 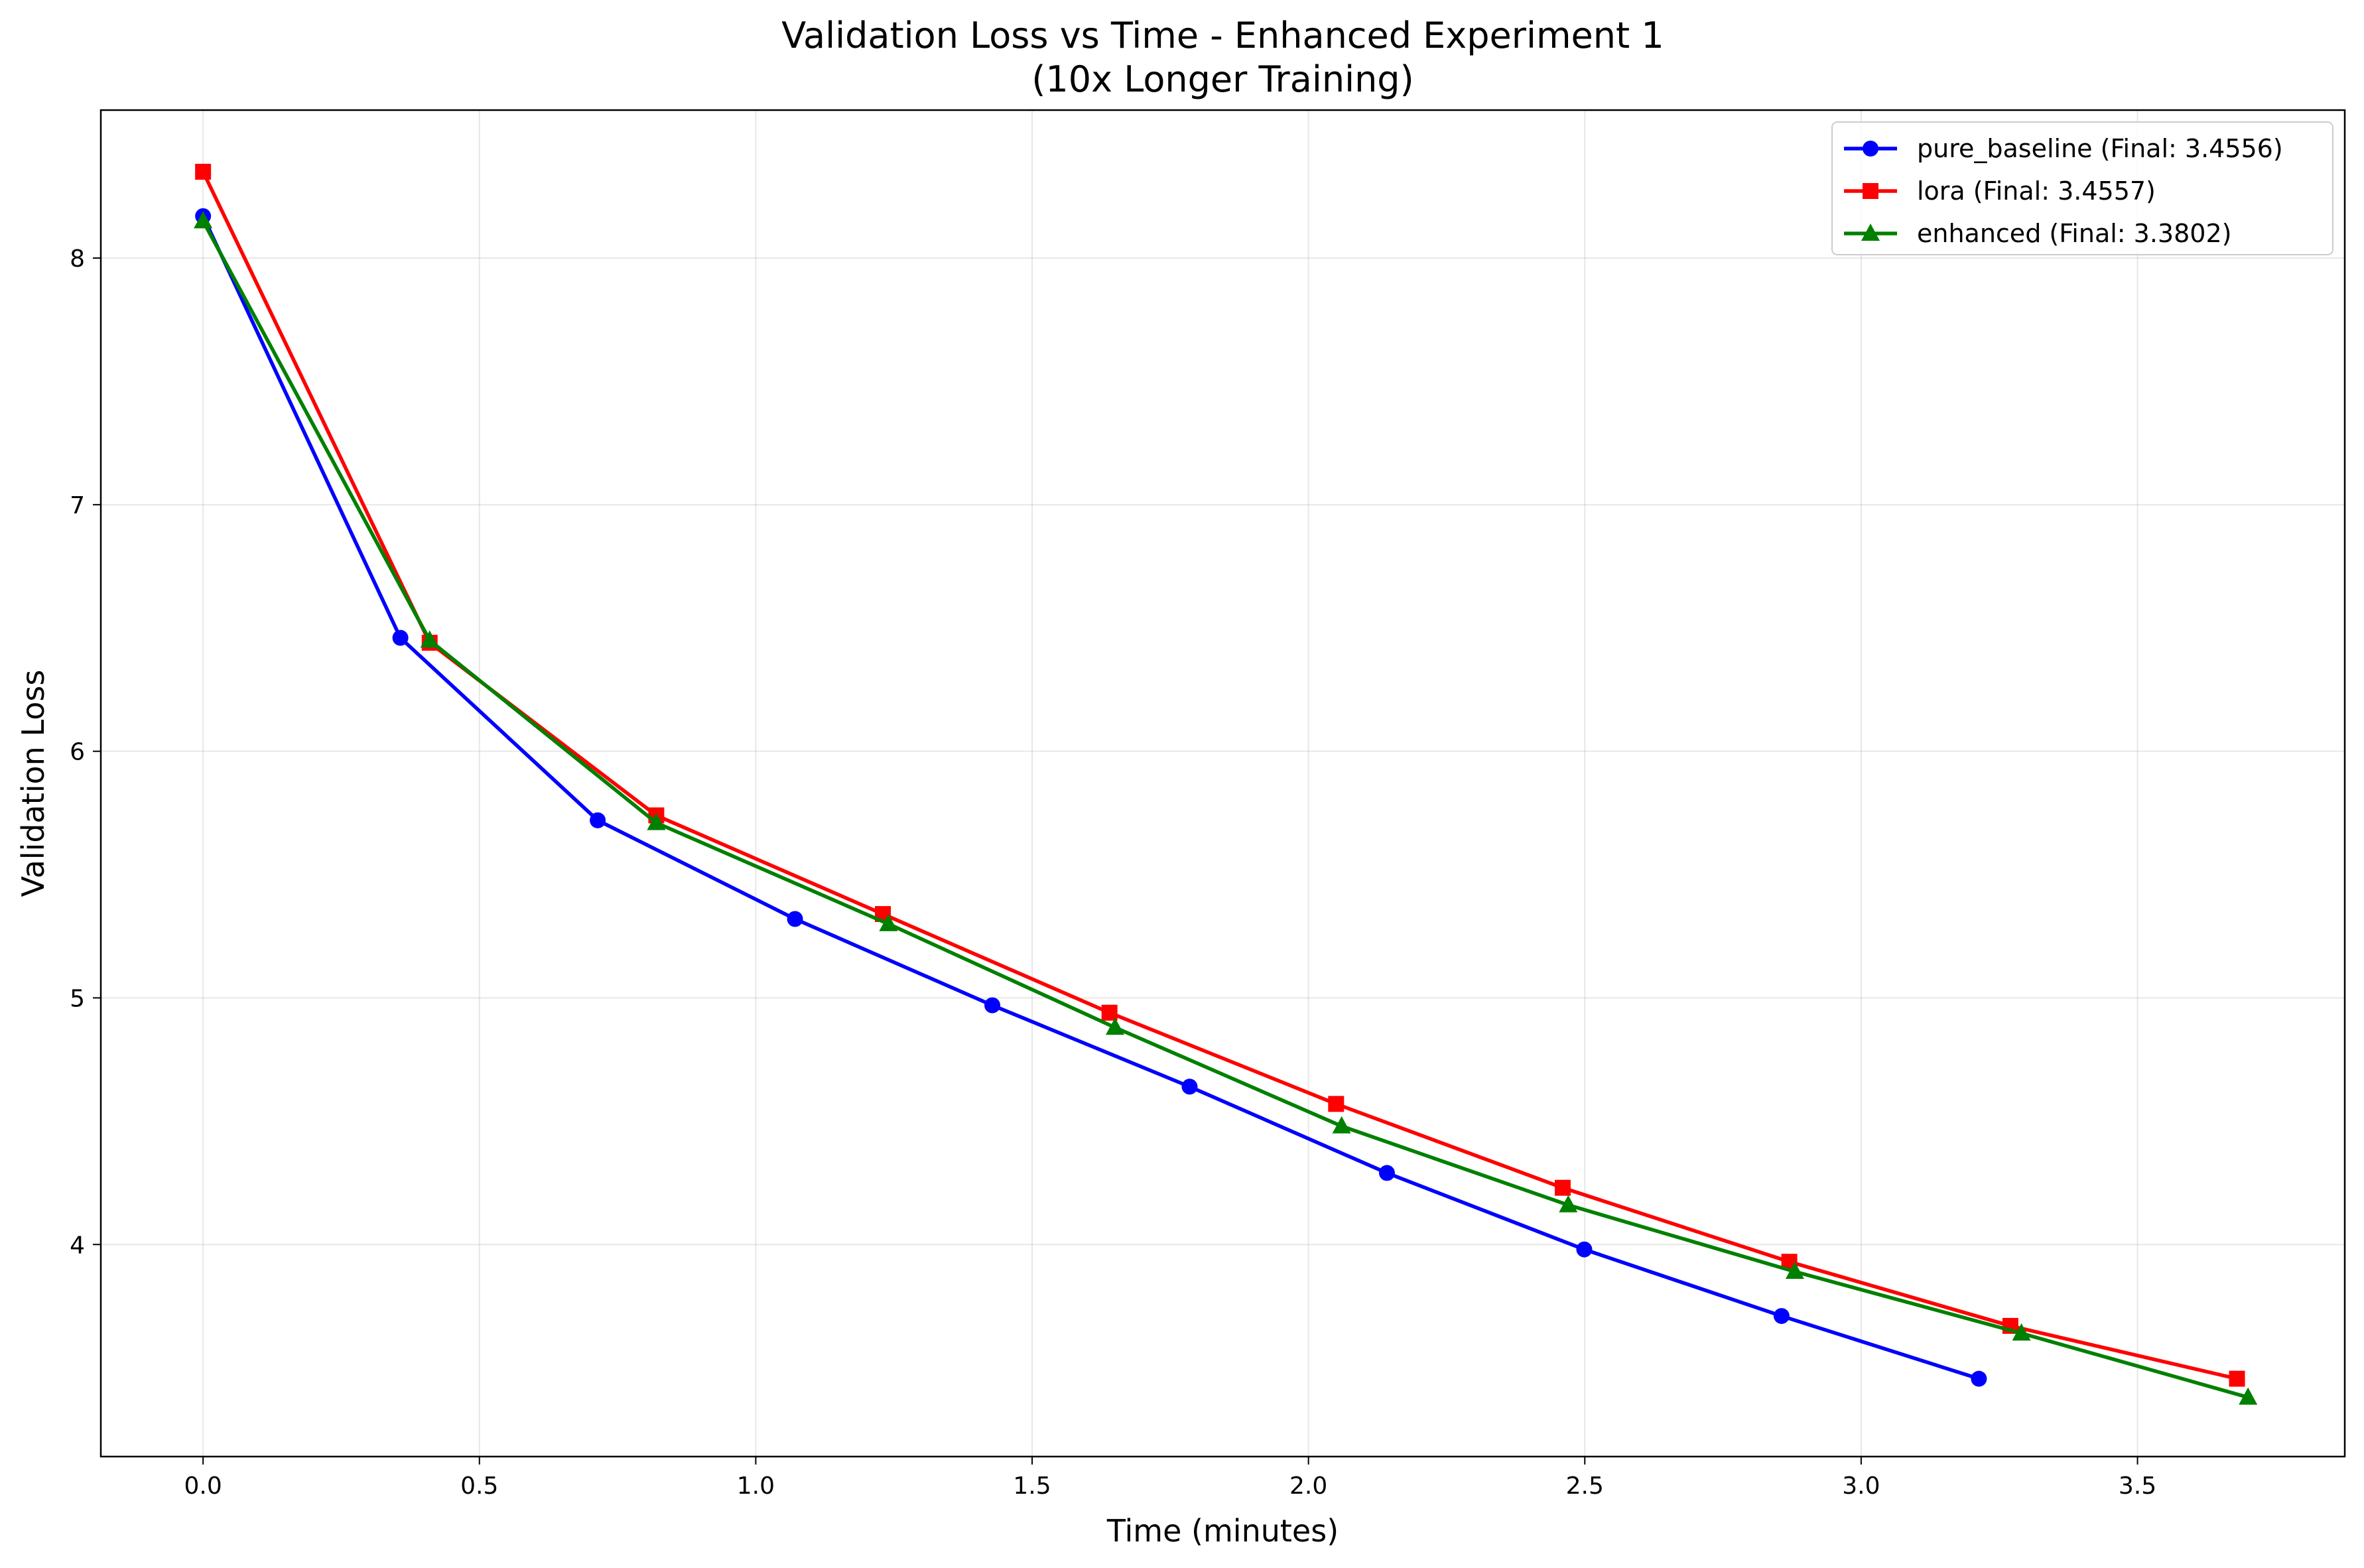 What do you see at coordinates (33, 783) in the screenshot?
I see `y-axis-label: Validation Loss` at bounding box center [33, 783].